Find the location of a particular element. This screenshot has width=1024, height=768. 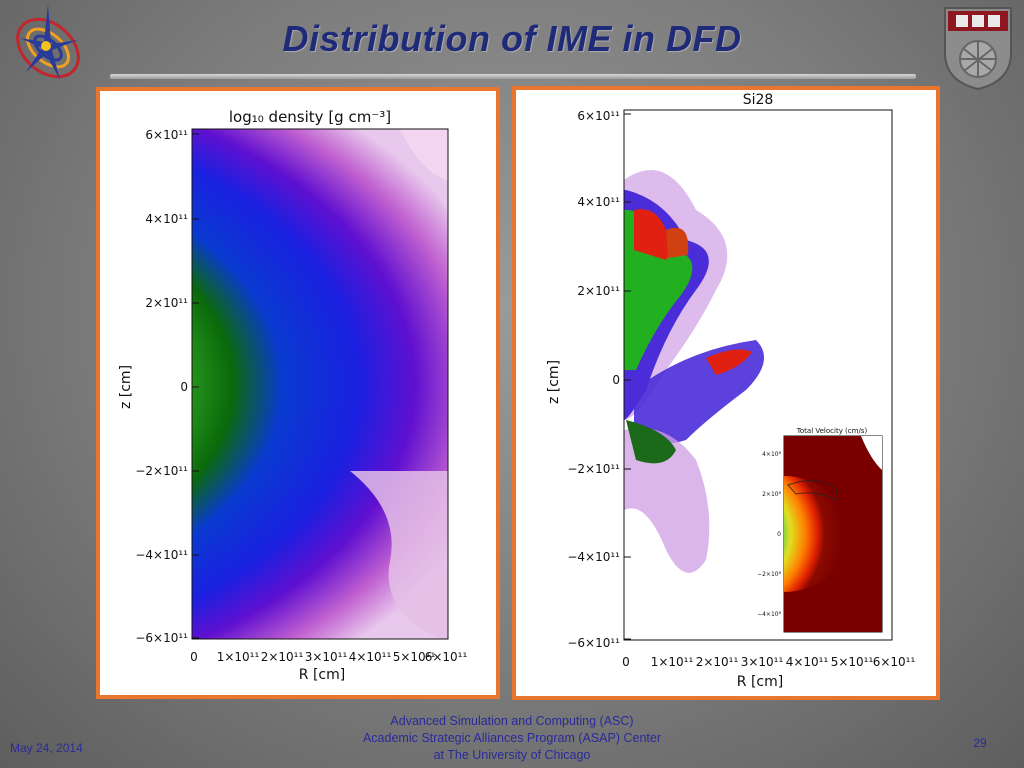

left-y-ticks is located at coordinates (195, 386).